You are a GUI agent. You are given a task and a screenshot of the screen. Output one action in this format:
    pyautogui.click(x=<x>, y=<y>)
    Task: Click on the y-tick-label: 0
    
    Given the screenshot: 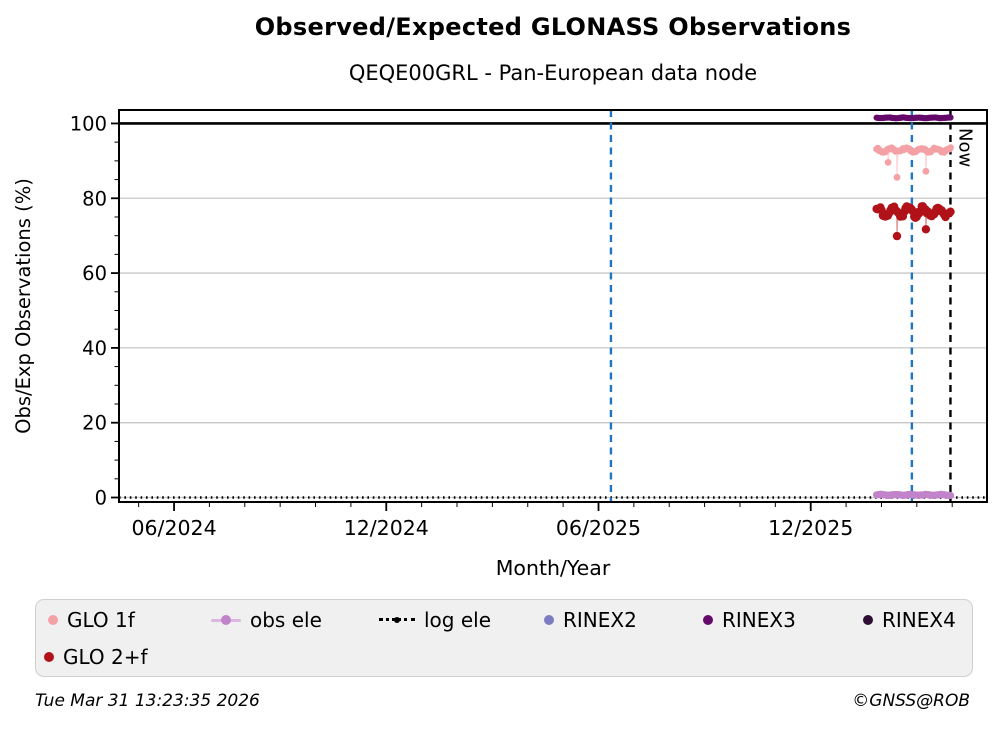 What is the action you would take?
    pyautogui.click(x=101, y=498)
    